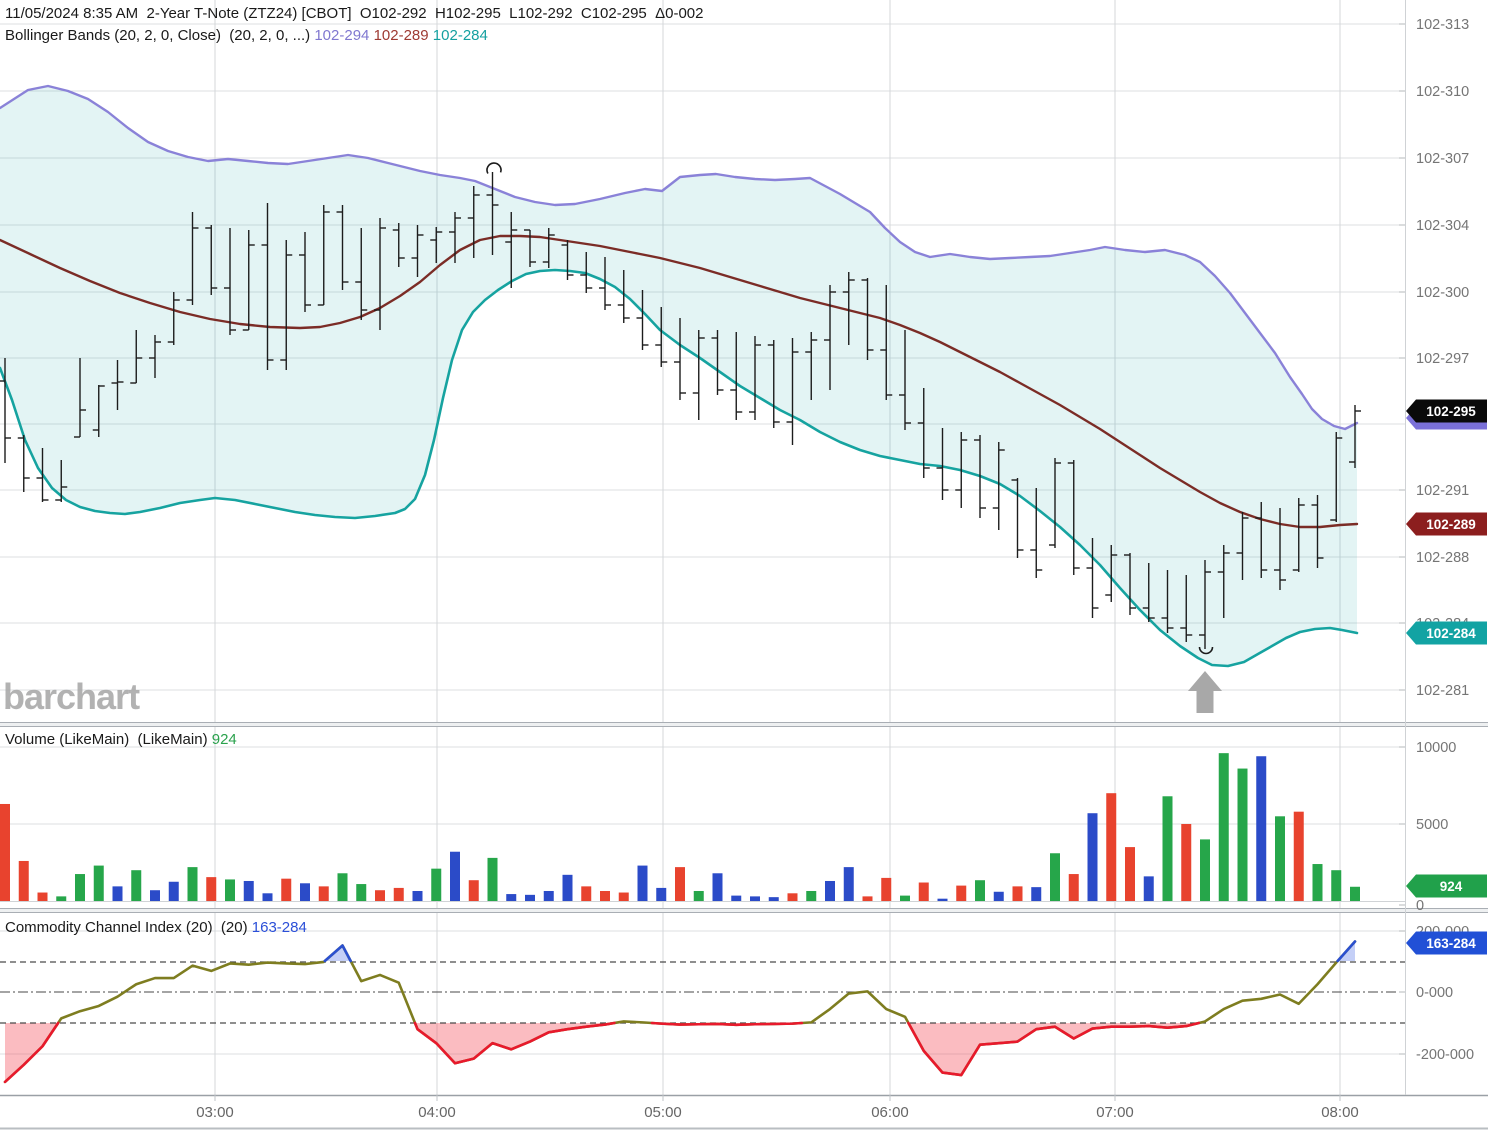 This screenshot has width=1488, height=1131. What do you see at coordinates (1432, 825) in the screenshot?
I see `volume-axis-label: 5000` at bounding box center [1432, 825].